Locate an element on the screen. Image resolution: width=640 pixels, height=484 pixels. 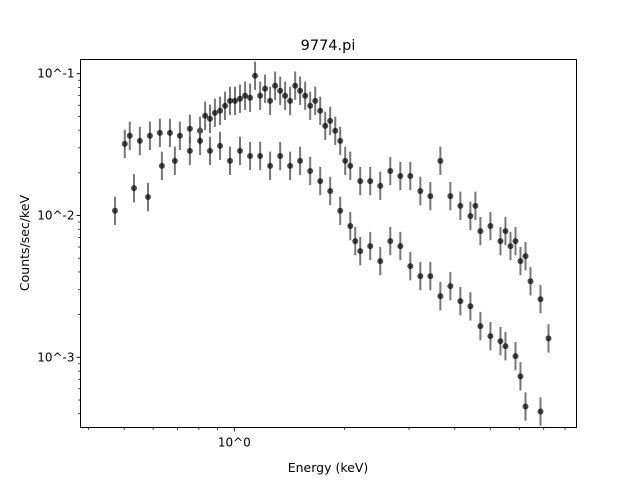
chart-title: 9774.pi is located at coordinates (328, 46).